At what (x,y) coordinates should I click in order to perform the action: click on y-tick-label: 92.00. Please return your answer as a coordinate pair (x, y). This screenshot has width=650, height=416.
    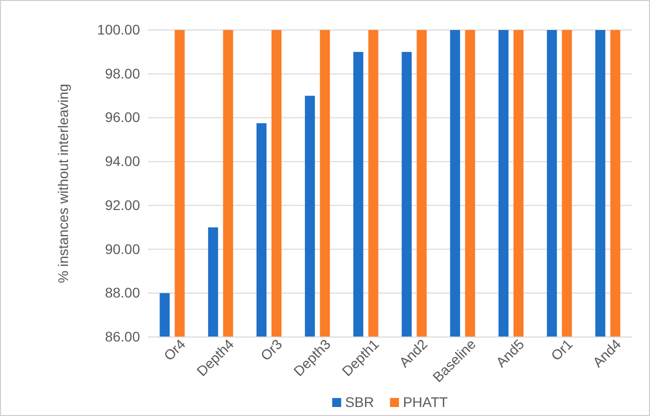
    Looking at the image, I should click on (122, 204).